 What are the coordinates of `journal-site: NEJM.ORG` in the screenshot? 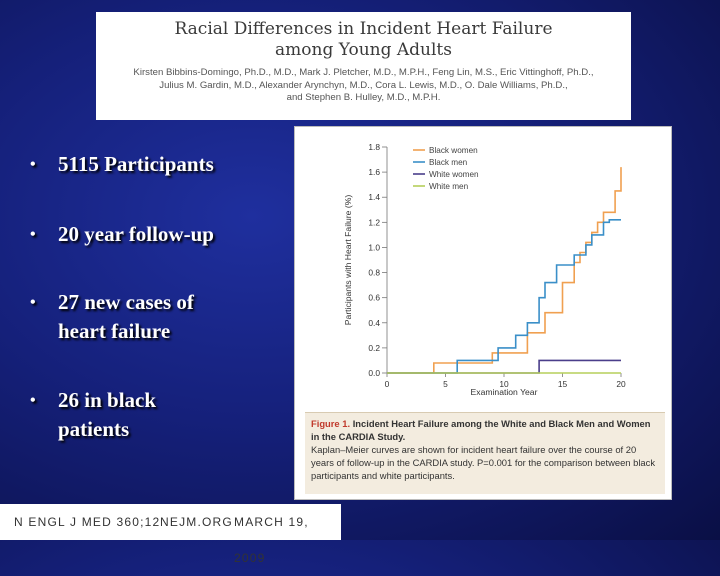 It's located at (196, 522).